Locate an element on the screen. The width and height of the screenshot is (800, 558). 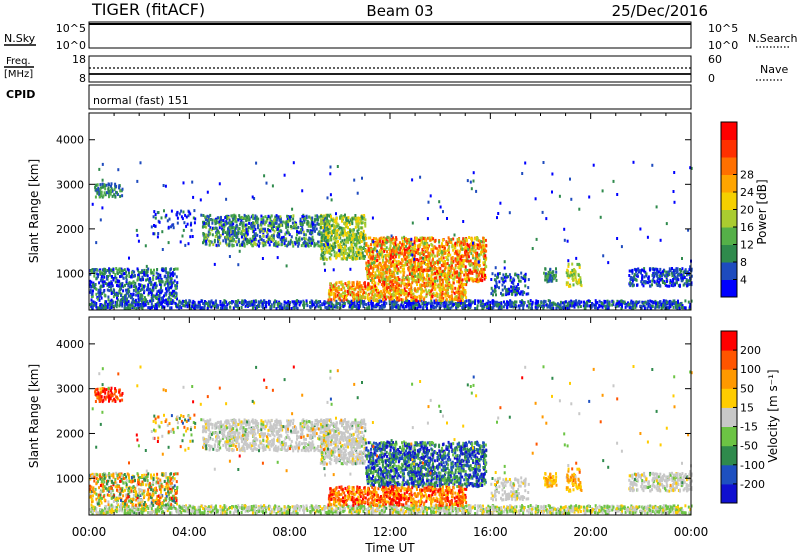
freq-label-line2: [MHz] is located at coordinates (18, 74).